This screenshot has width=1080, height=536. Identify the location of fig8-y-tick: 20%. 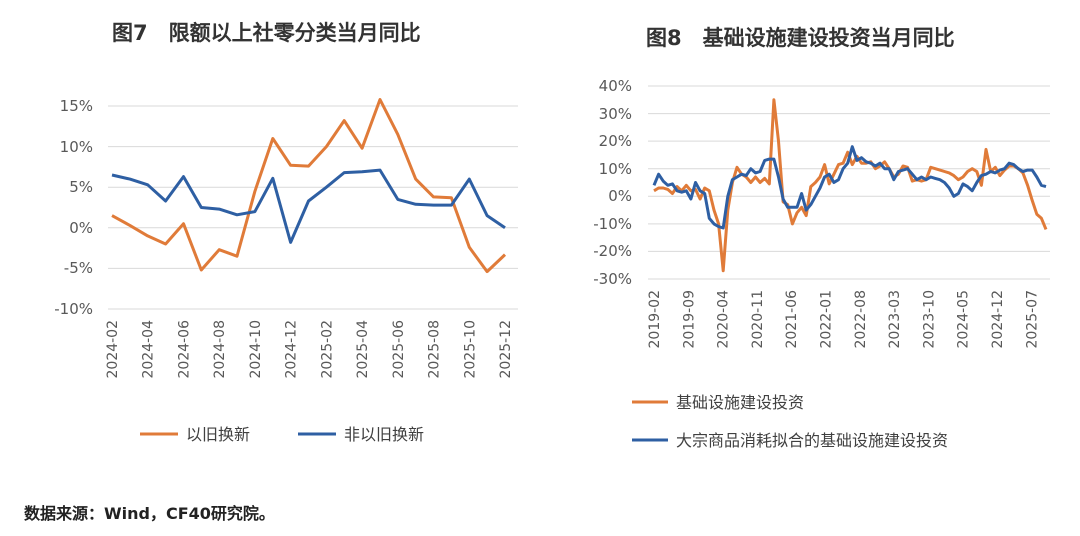
(615, 141).